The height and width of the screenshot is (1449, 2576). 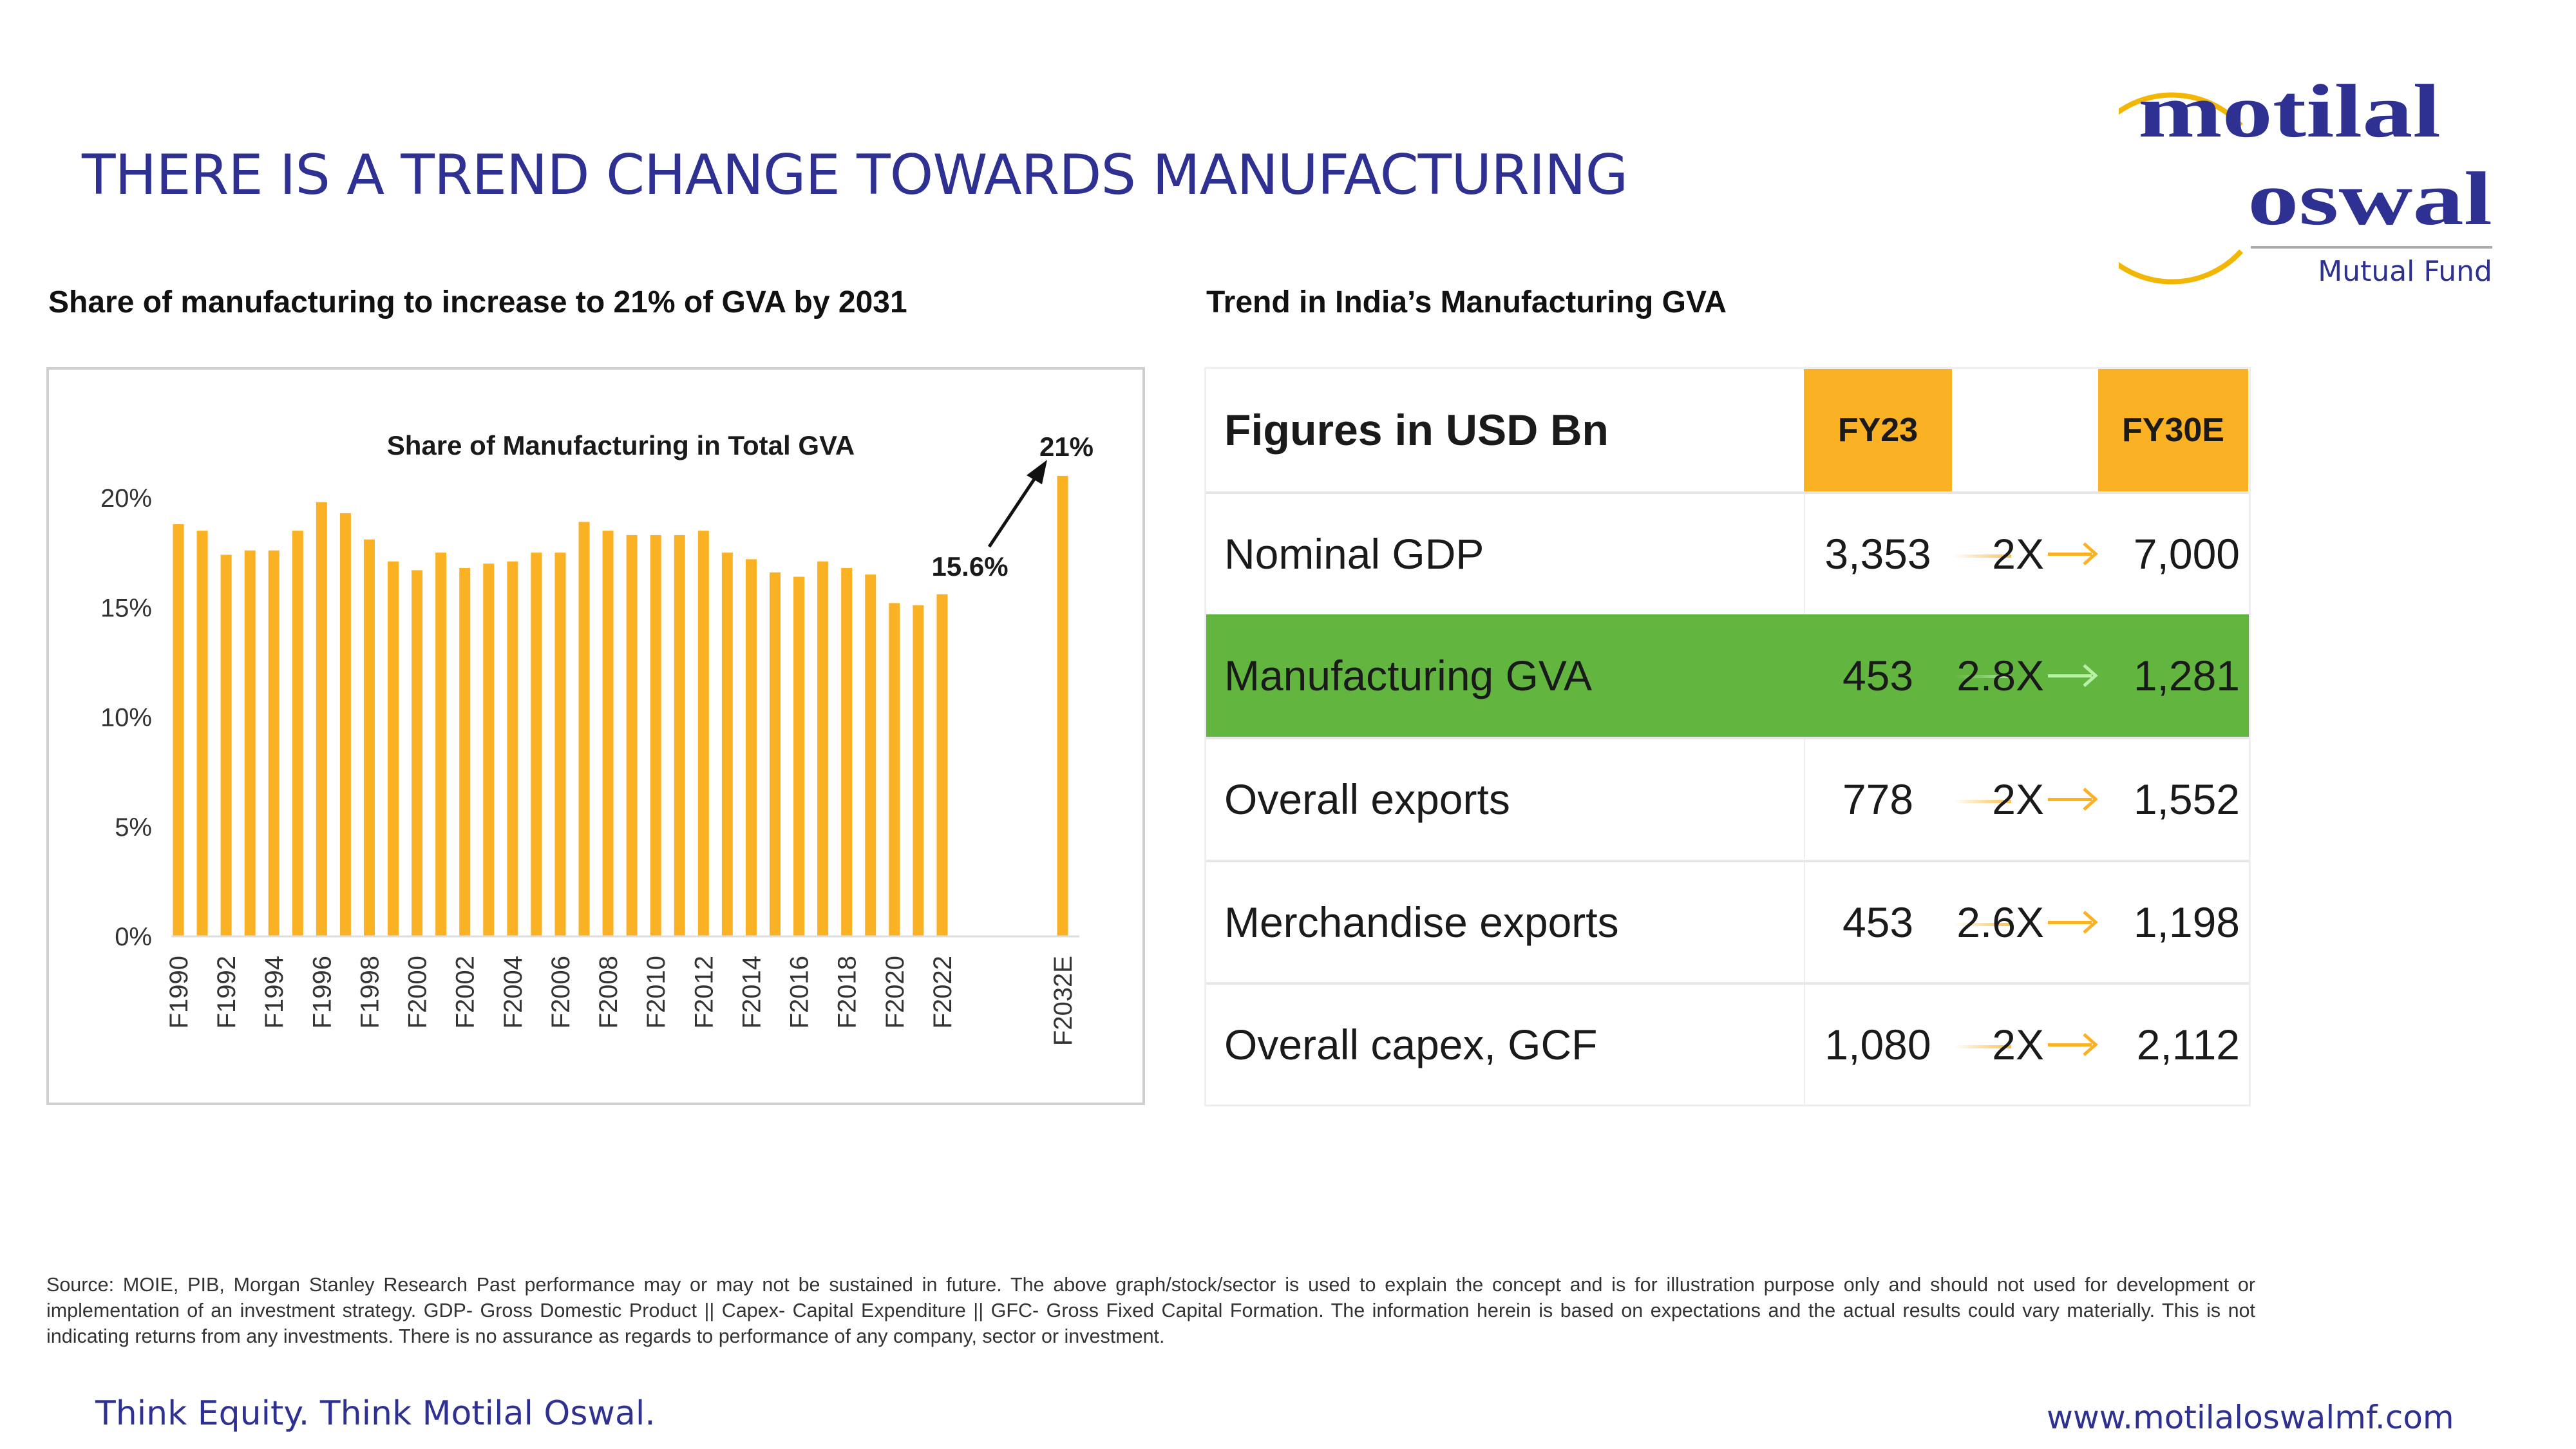 I want to click on fy30e-value: 1,552, so click(x=2186, y=799).